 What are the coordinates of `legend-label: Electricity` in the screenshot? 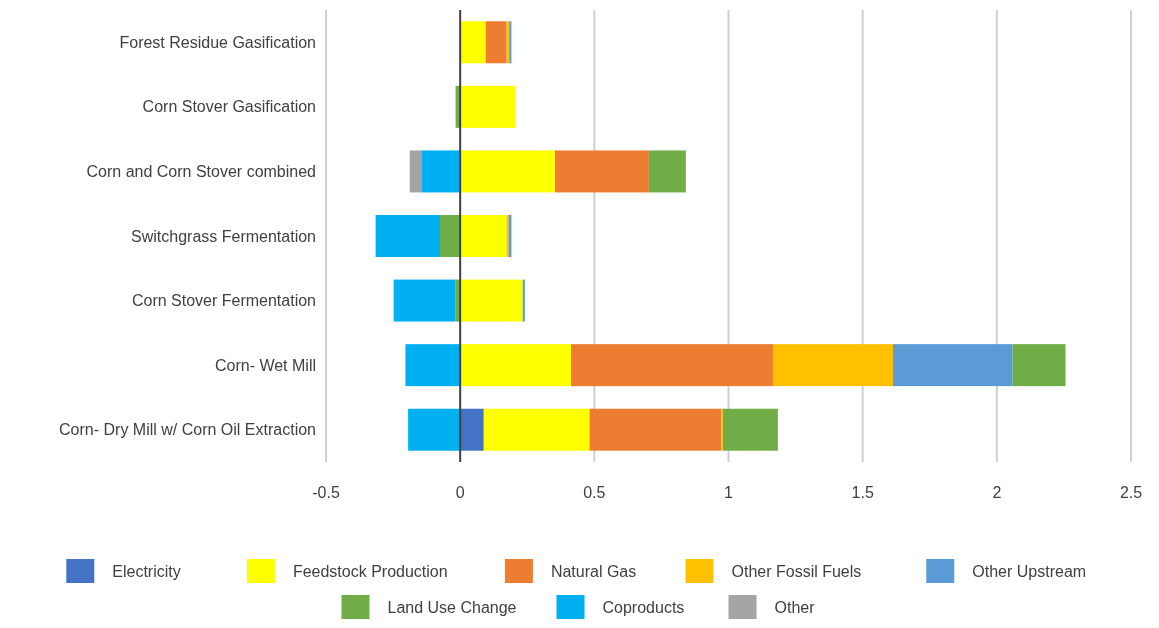 It's located at (146, 571).